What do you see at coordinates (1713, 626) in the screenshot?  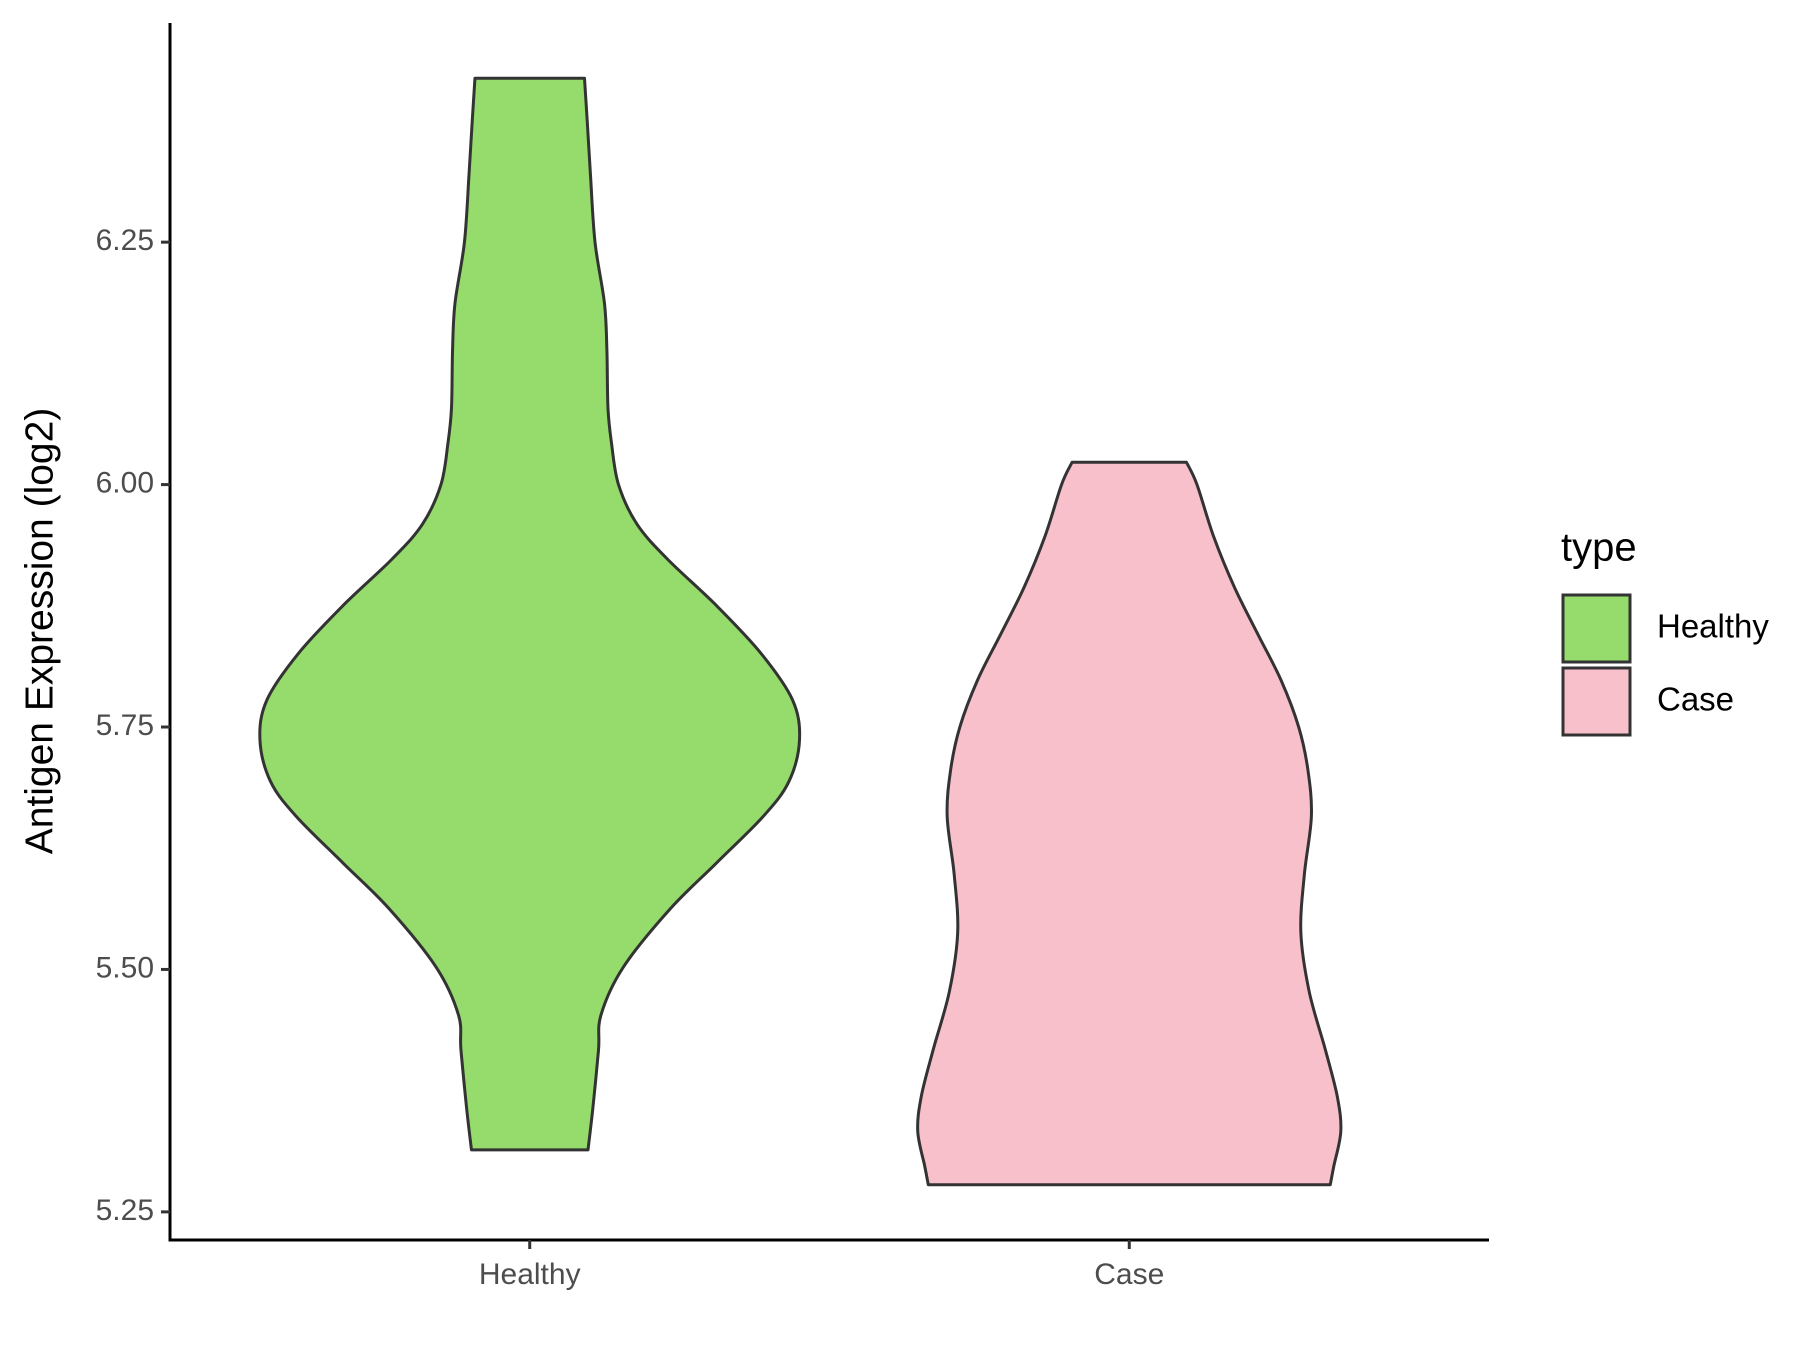 I see `legend-label: Healthy` at bounding box center [1713, 626].